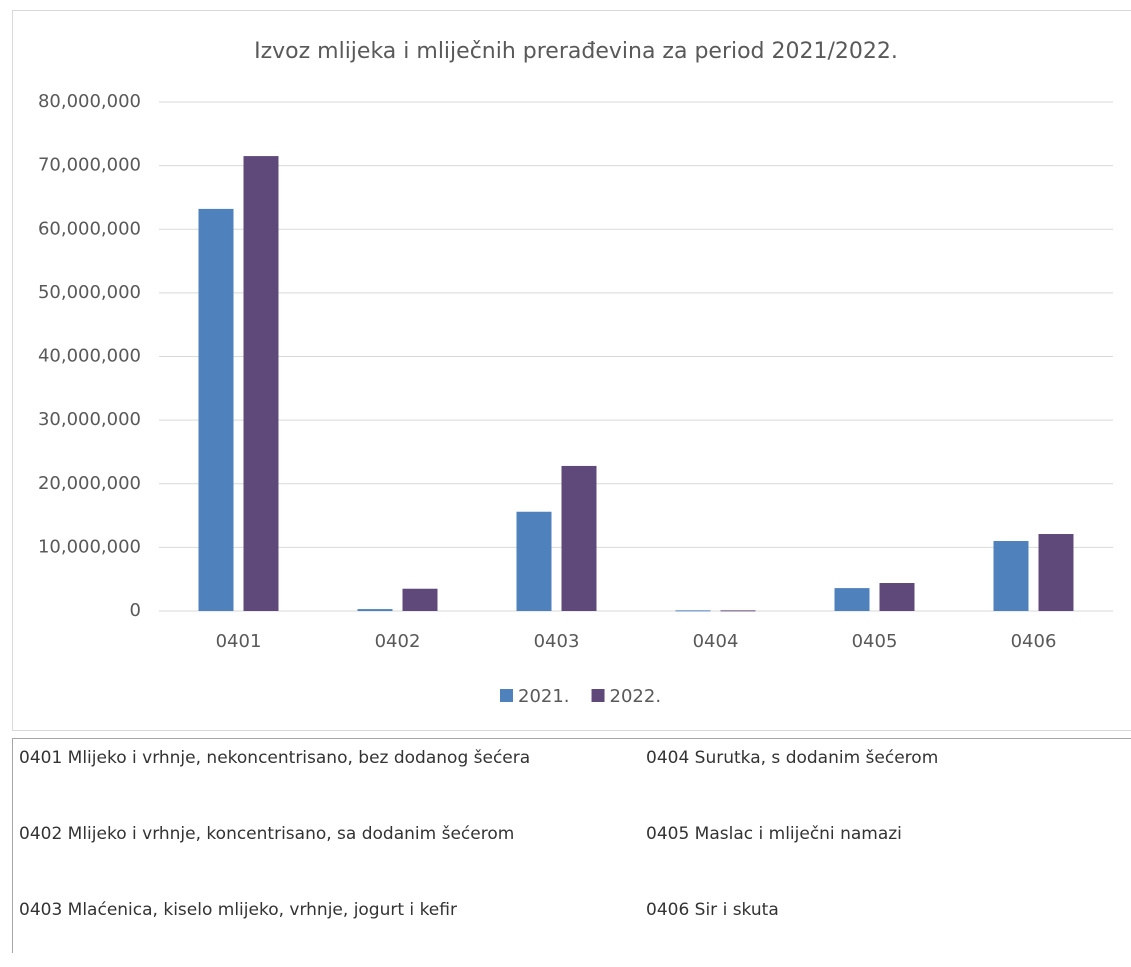 The width and height of the screenshot is (1131, 967). I want to click on table-cell: 0406 Sir i skuta, so click(712, 929).